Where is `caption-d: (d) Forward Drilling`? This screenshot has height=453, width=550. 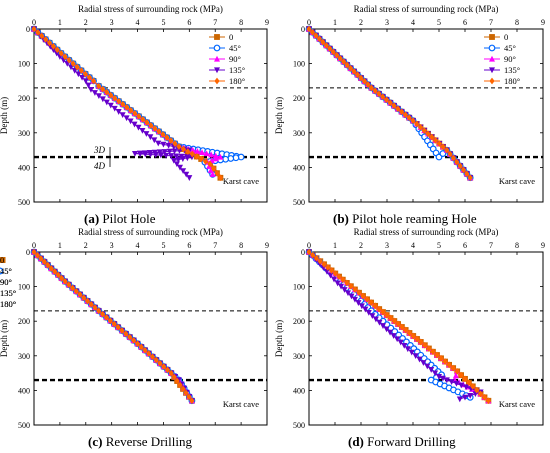
caption-d: (d) Forward Drilling is located at coordinates (402, 442).